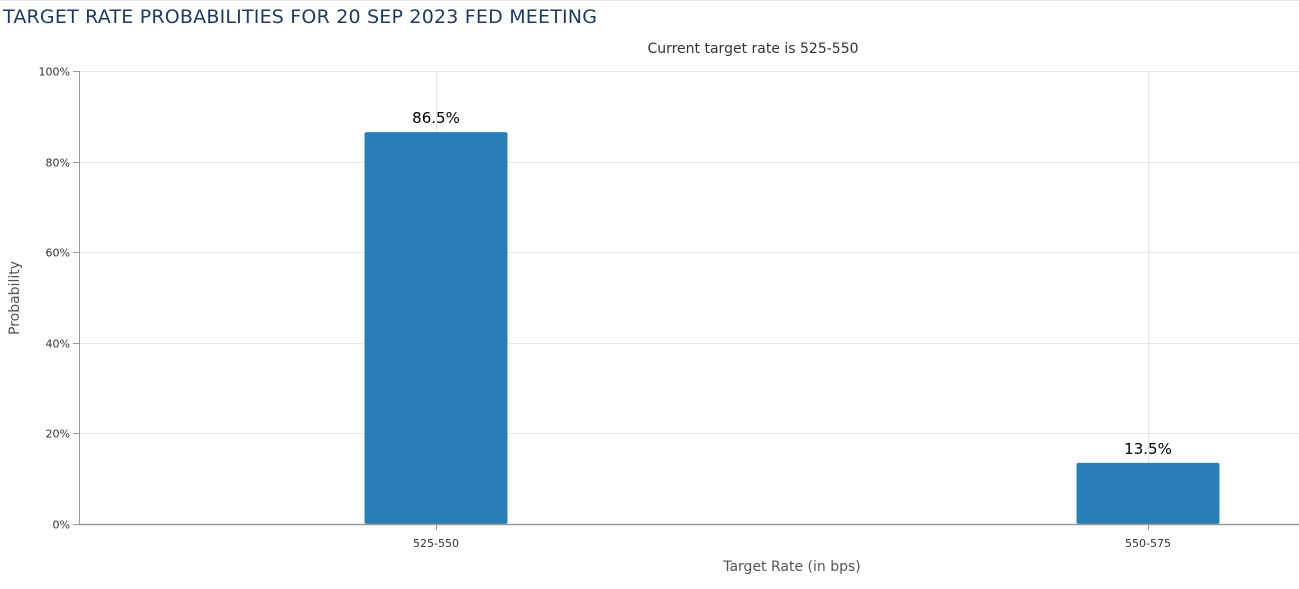 The image size is (1299, 589). I want to click on y-tick-label: 40%, so click(58, 344).